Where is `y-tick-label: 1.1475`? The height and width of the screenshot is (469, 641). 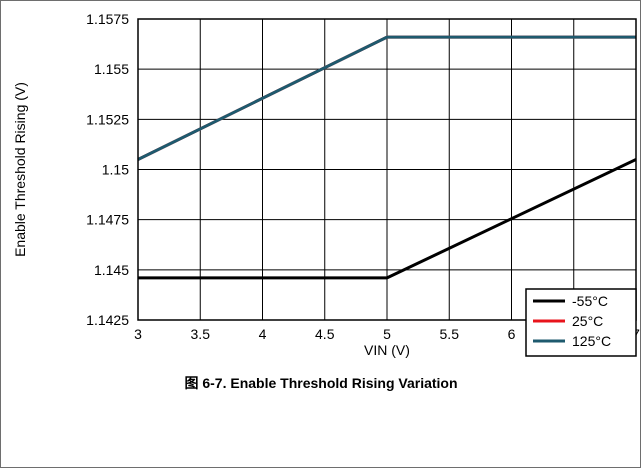
y-tick-label: 1.1475 is located at coordinates (107, 220).